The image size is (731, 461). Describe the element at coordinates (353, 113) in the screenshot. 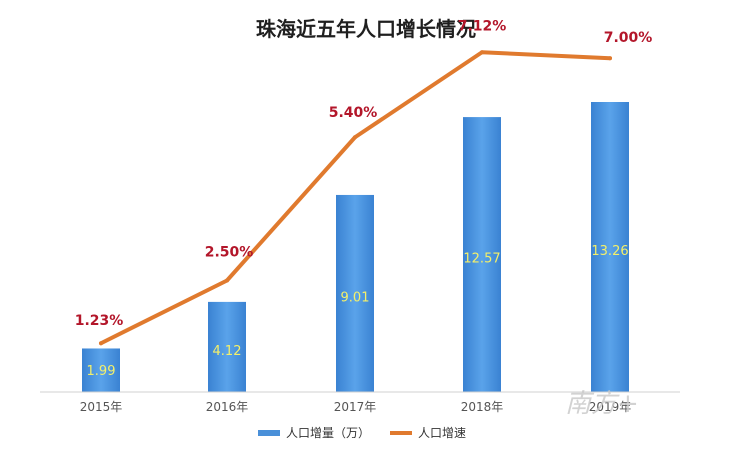

I see `rate-value-label-3: 5.40%` at that location.